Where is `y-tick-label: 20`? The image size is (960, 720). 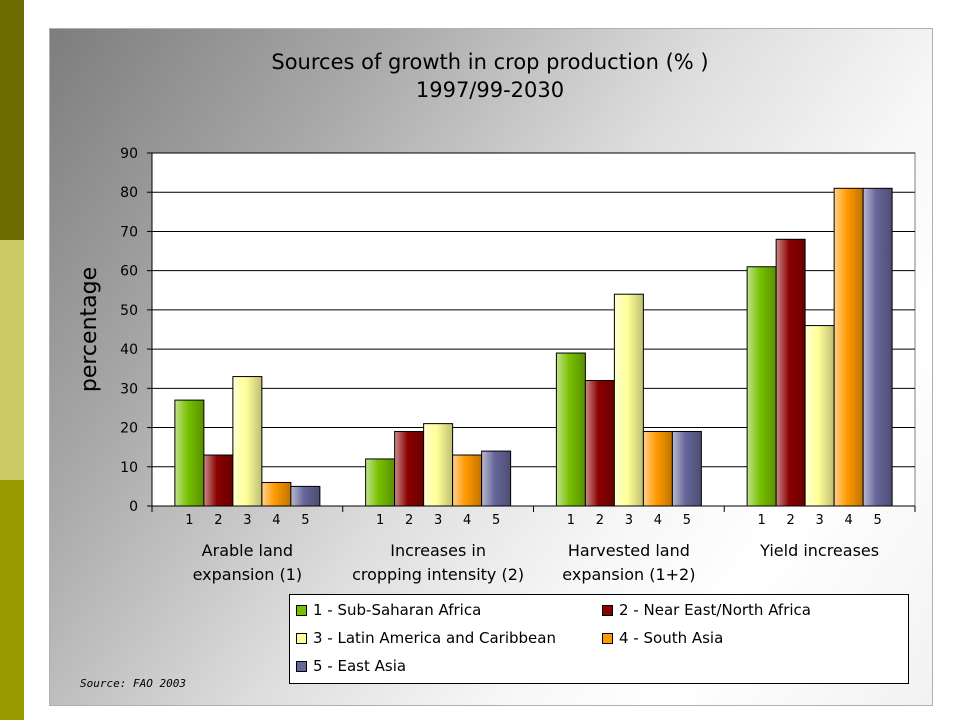 y-tick-label: 20 is located at coordinates (129, 429).